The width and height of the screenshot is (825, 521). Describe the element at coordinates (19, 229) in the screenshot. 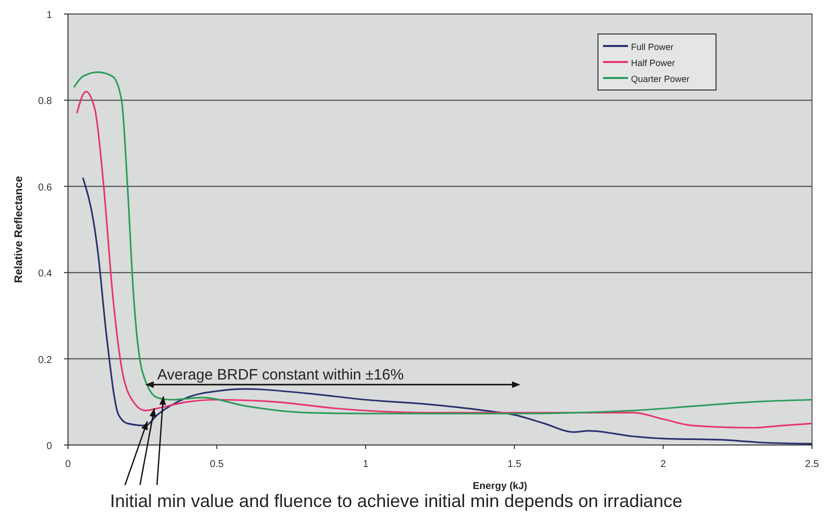

I see `y-axis-title: Relative Reflectance` at that location.